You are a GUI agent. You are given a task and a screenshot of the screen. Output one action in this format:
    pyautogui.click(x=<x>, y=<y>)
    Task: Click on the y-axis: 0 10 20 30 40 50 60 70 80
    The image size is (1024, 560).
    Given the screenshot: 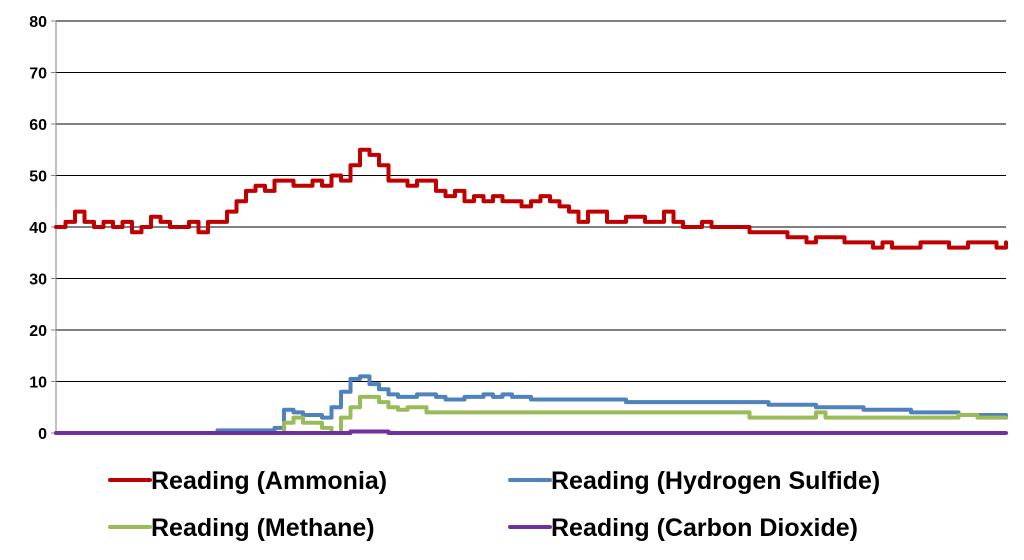 What is the action you would take?
    pyautogui.click(x=43, y=228)
    